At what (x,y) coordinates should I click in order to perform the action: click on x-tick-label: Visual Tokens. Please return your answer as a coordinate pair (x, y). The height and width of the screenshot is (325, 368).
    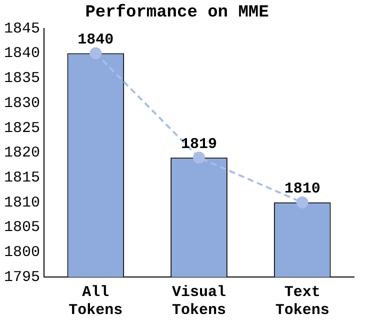
    Looking at the image, I should click on (199, 301).